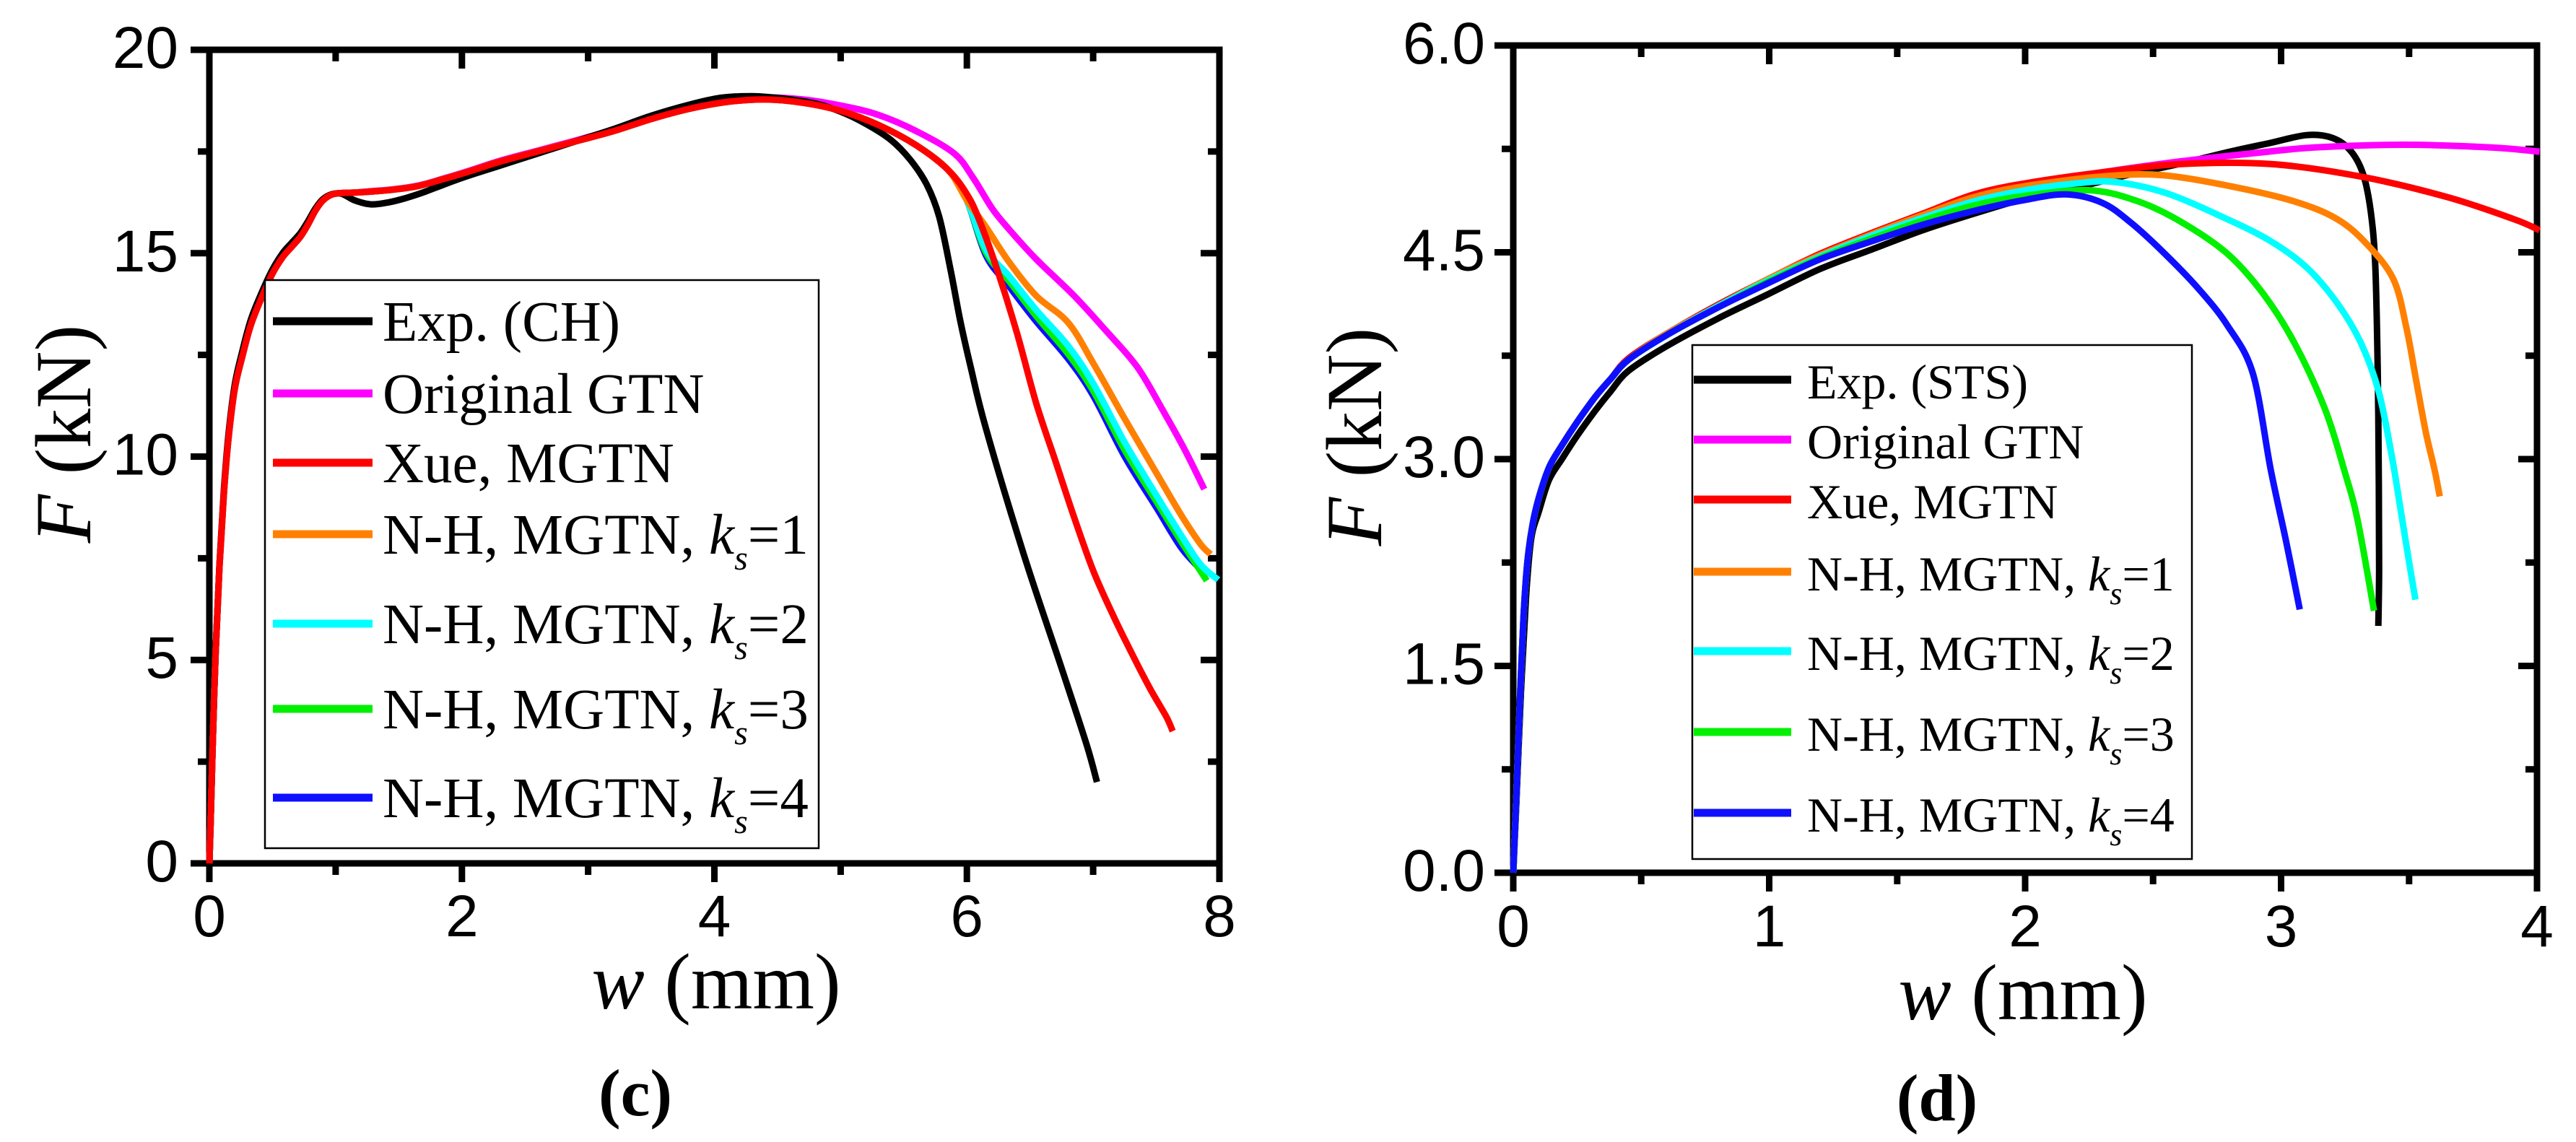 The width and height of the screenshot is (2576, 1142). Describe the element at coordinates (1444, 664) in the screenshot. I see `svg-text: 1.5` at that location.